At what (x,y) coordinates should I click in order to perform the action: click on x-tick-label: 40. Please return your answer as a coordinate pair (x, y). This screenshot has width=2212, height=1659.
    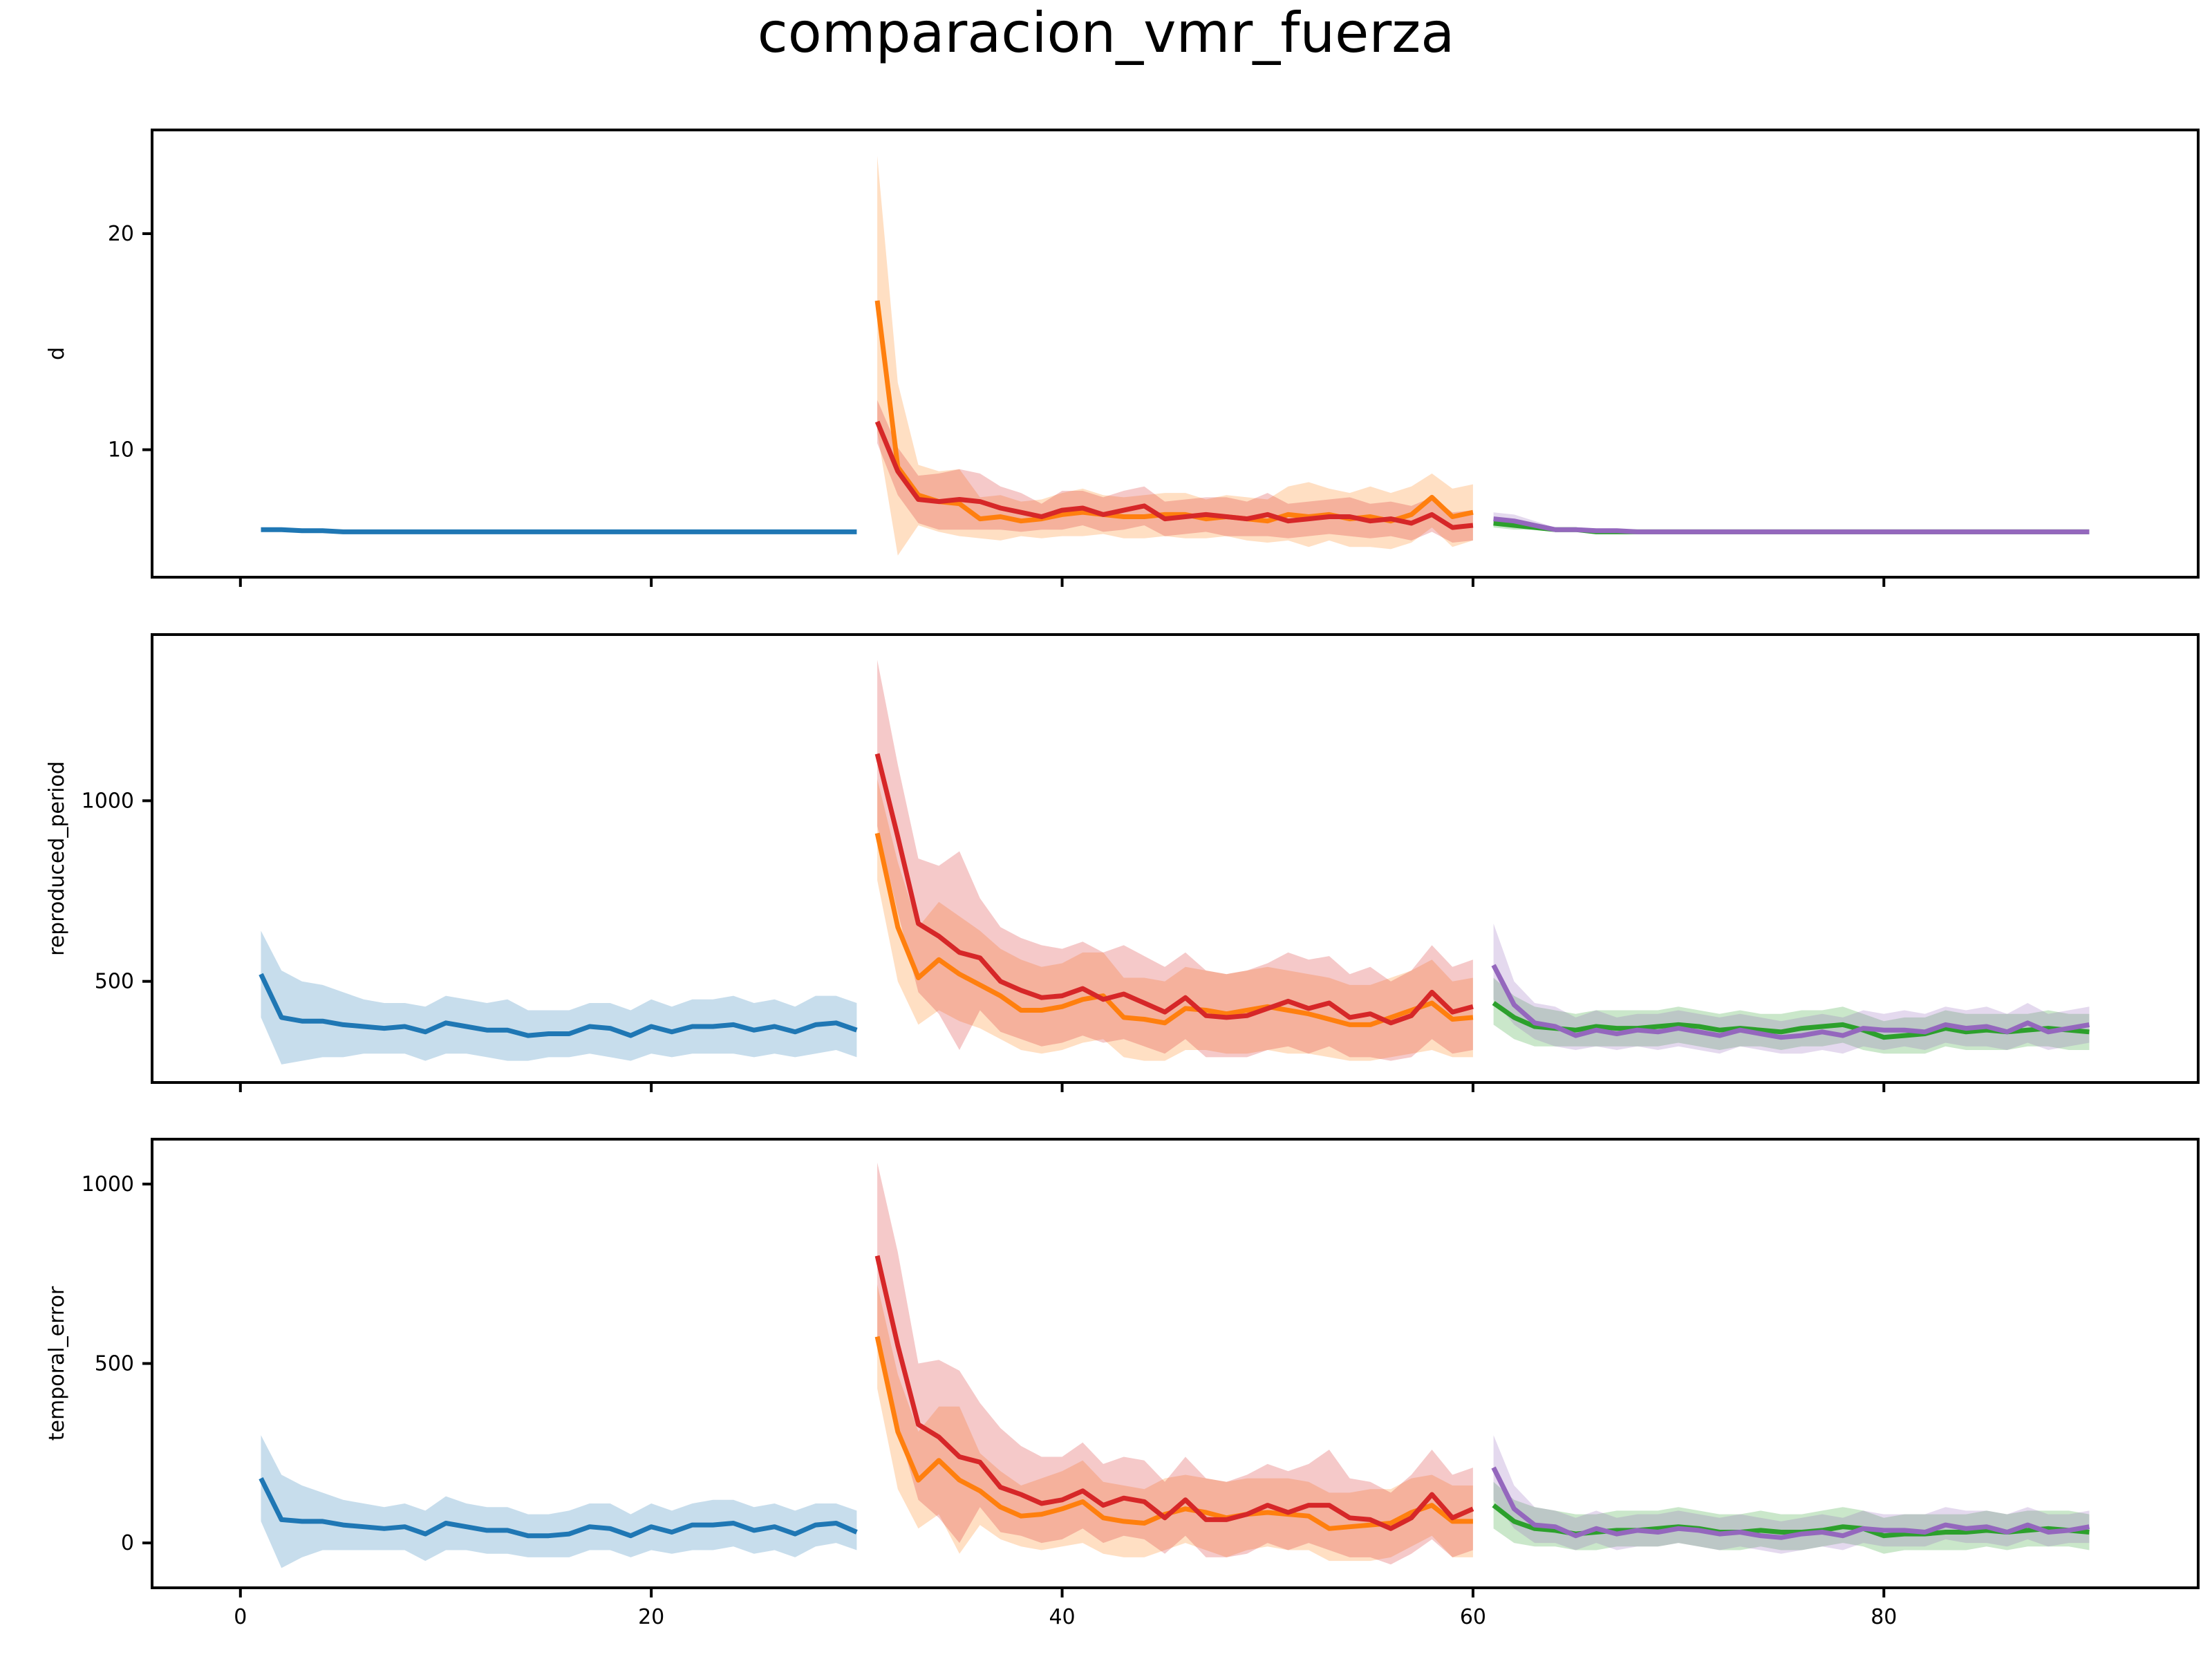
    Looking at the image, I should click on (1062, 1617).